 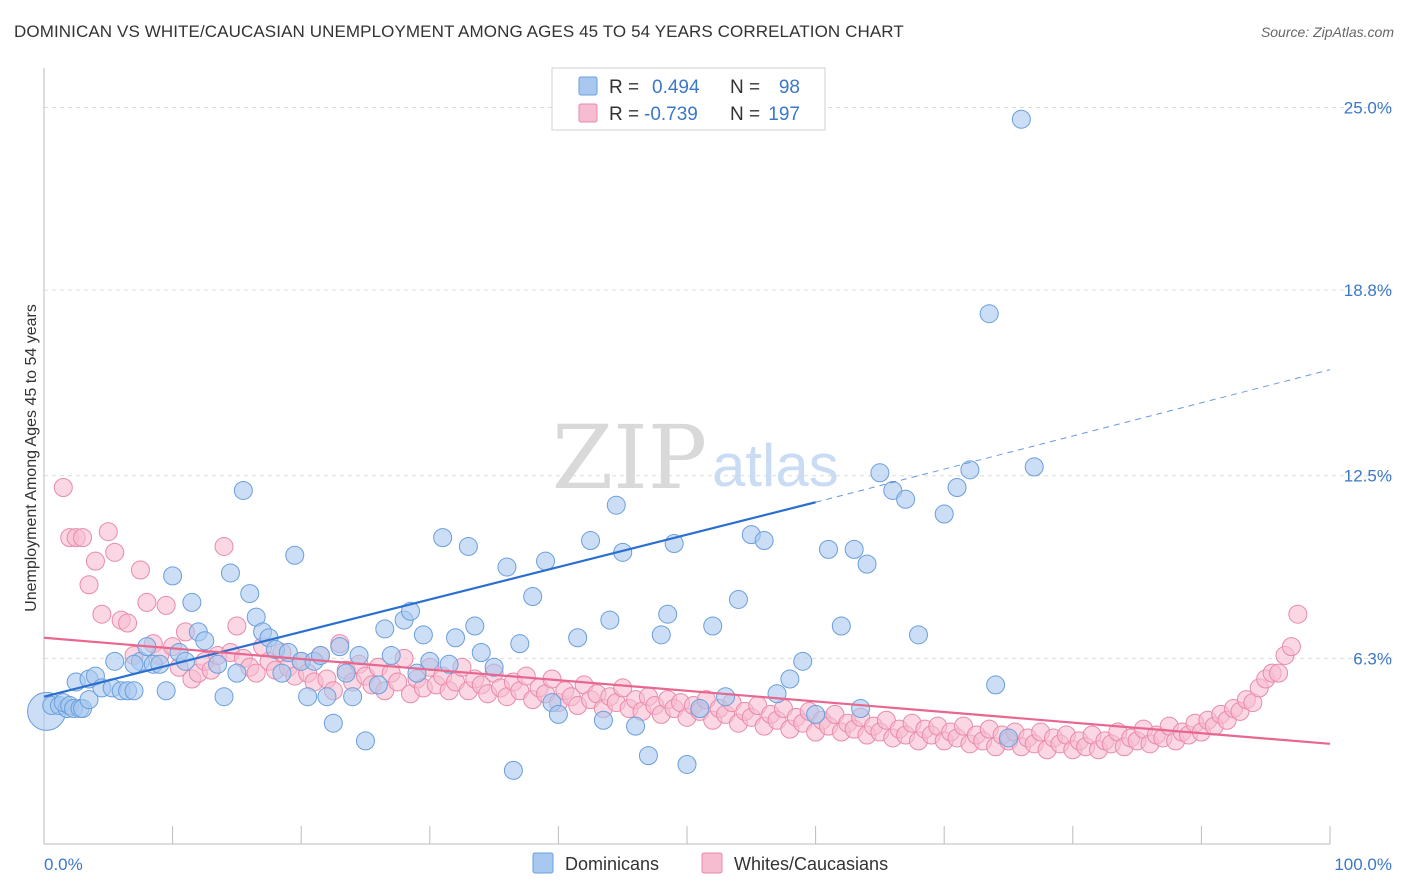 What do you see at coordinates (31, 458) in the screenshot?
I see `y-axis-title: Unemployment Among Ages 45 to 54 years` at bounding box center [31, 458].